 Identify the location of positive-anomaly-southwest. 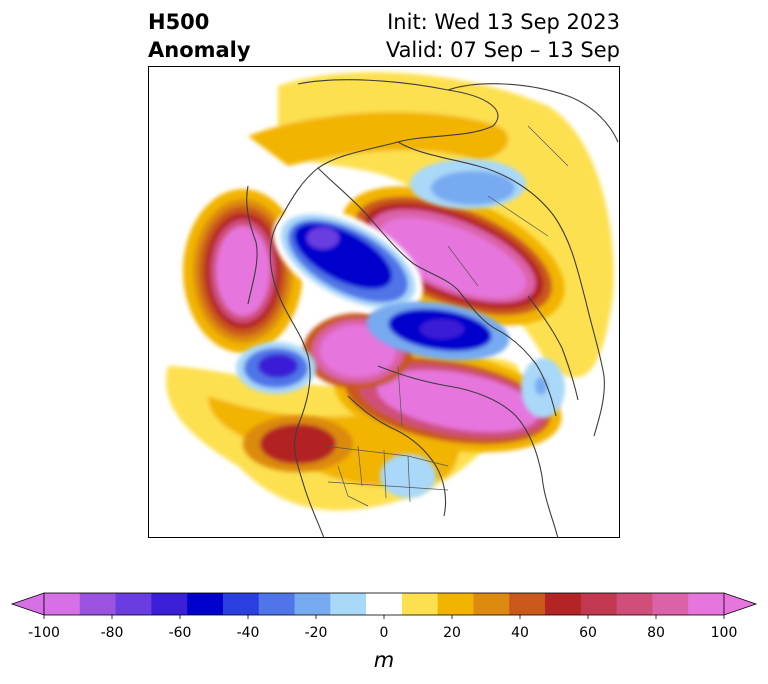
(298, 444).